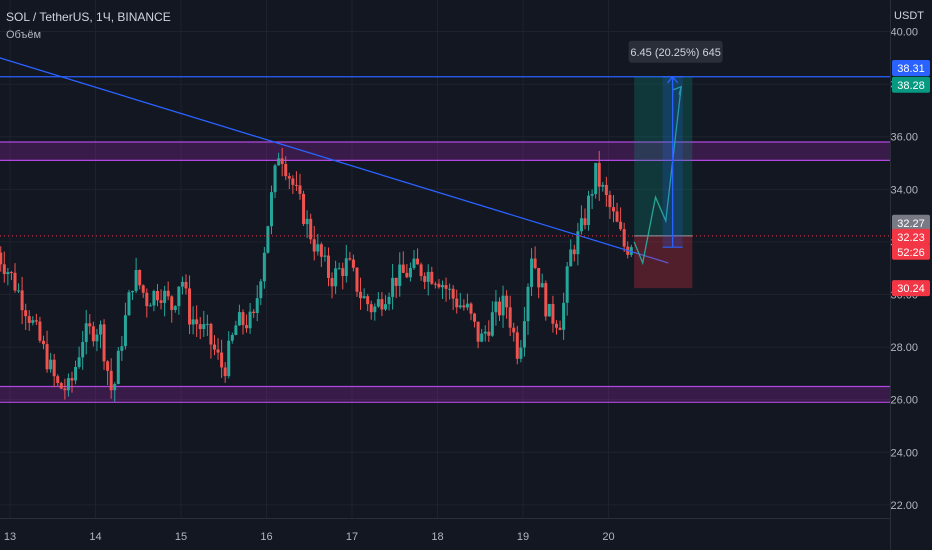  I want to click on y-tick-label: 28.00, so click(904, 348).